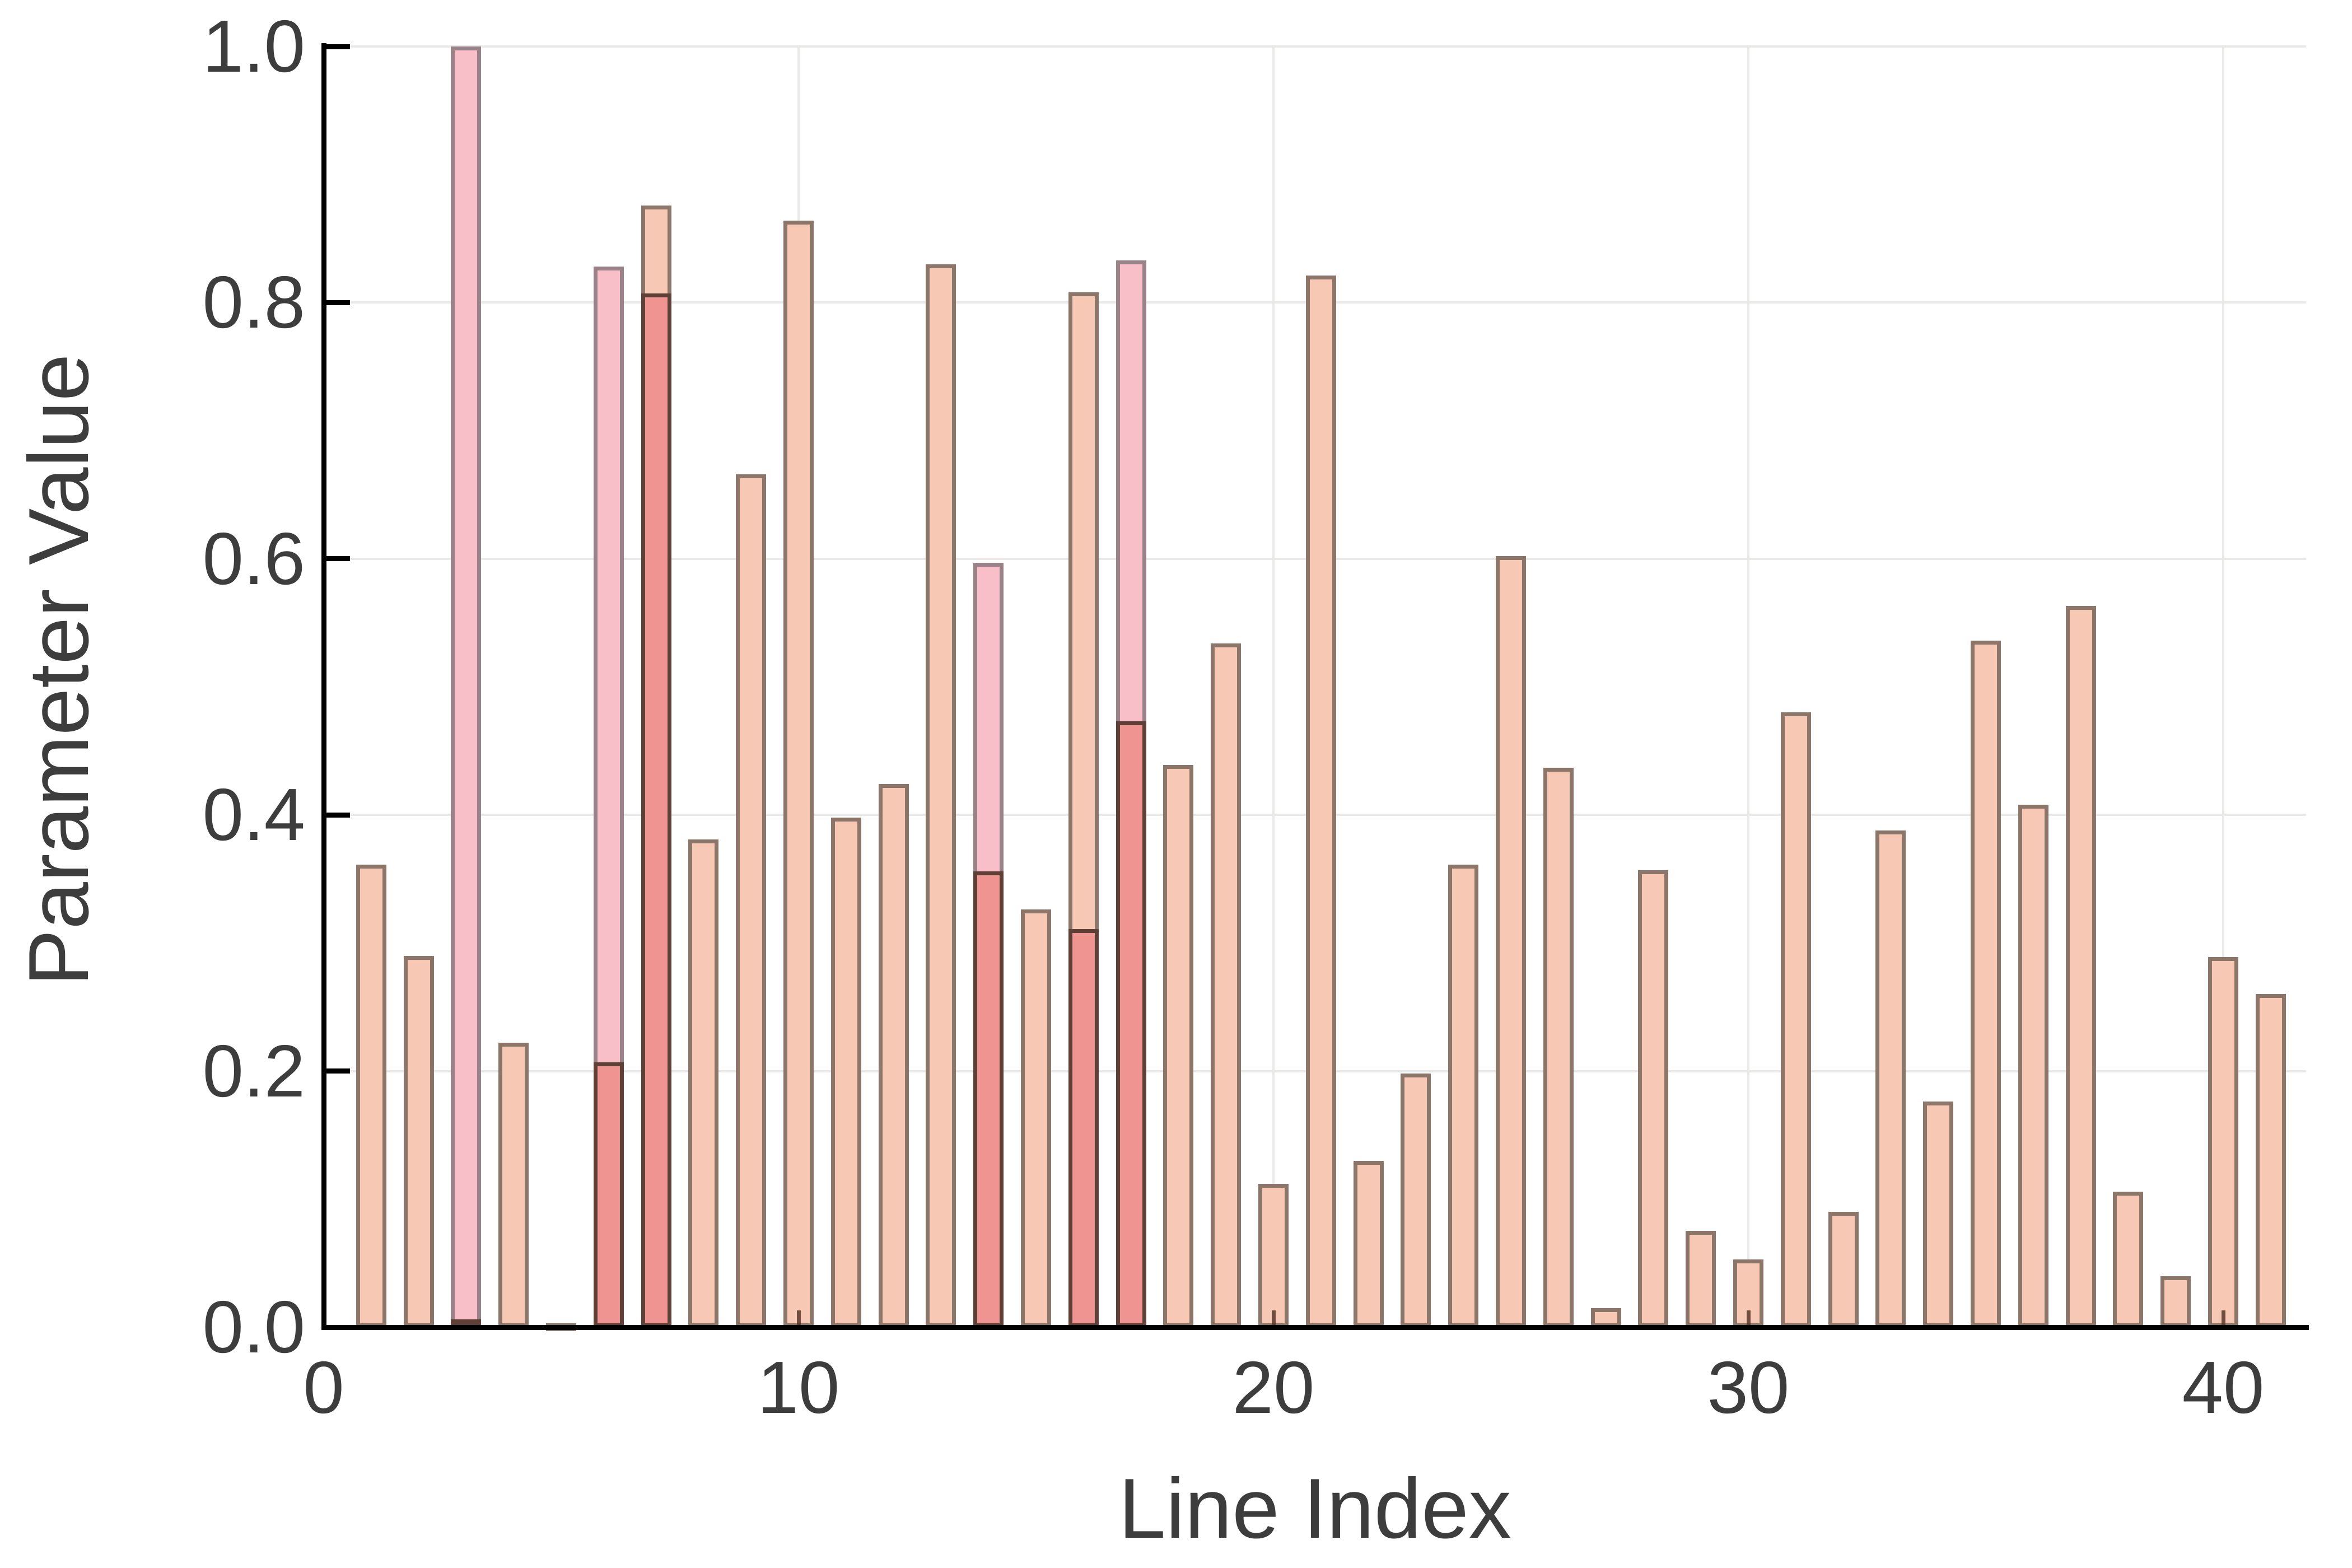  I want to click on bar-salmon-bars-x31, so click(1796, 1020).